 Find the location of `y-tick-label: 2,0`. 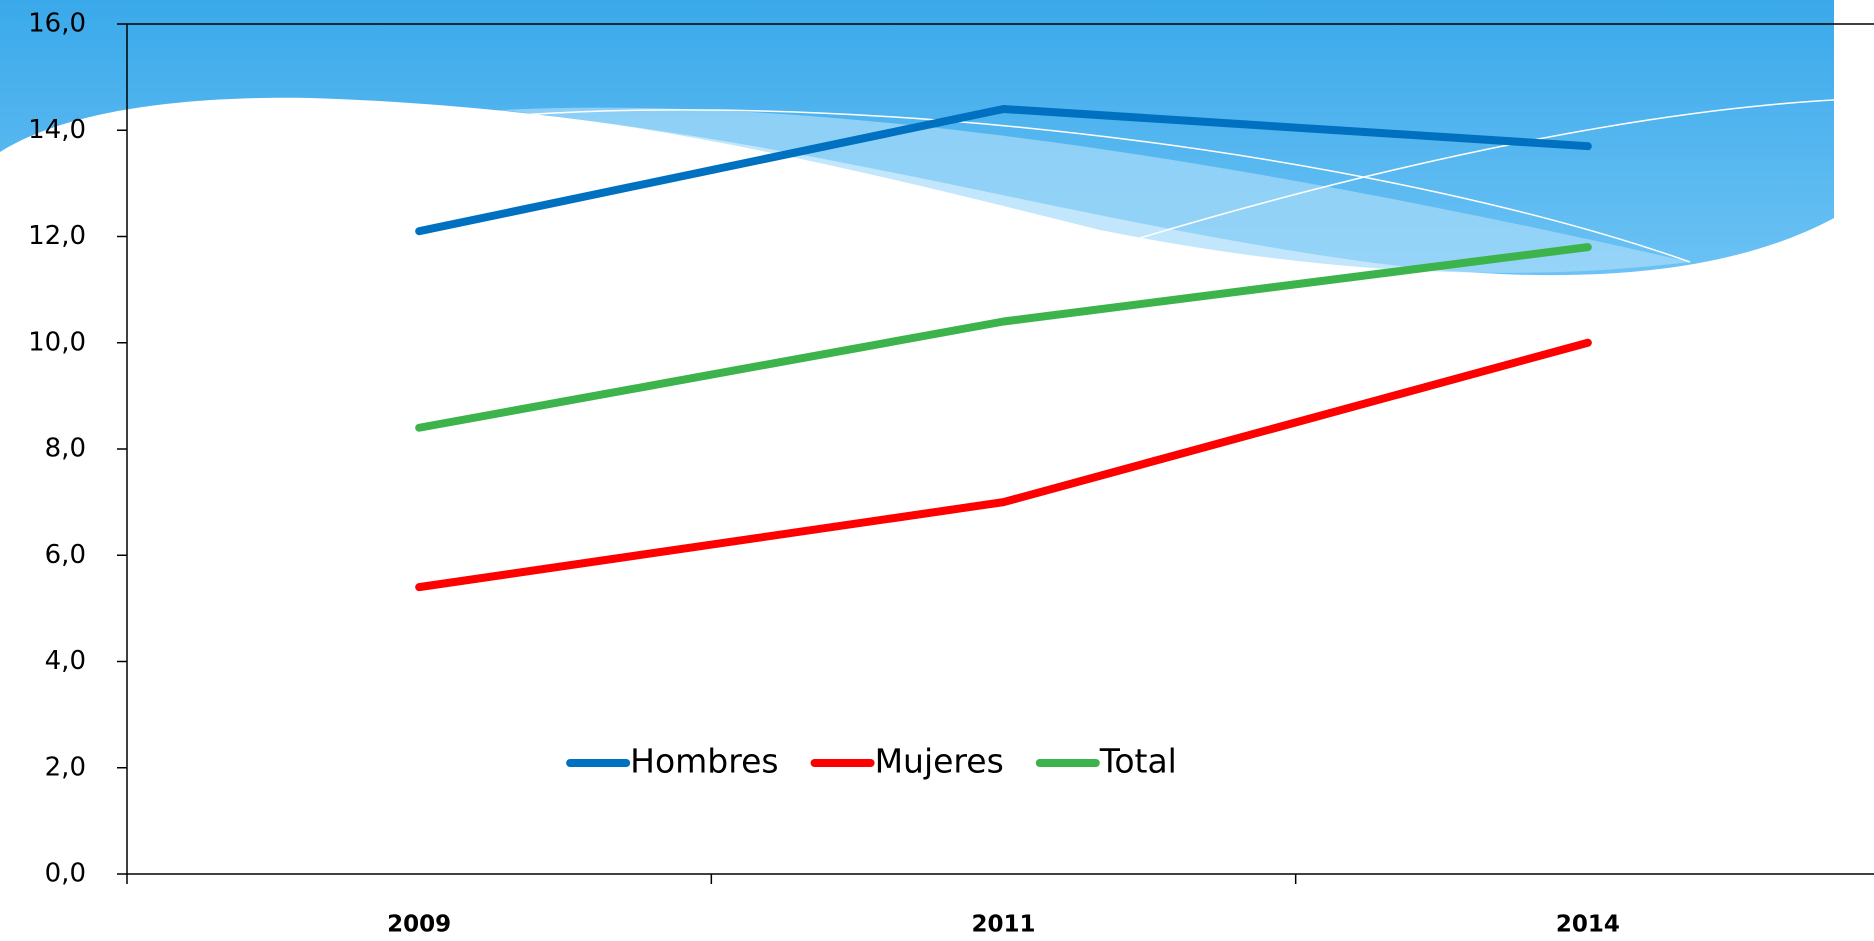

y-tick-label: 2,0 is located at coordinates (65, 767).